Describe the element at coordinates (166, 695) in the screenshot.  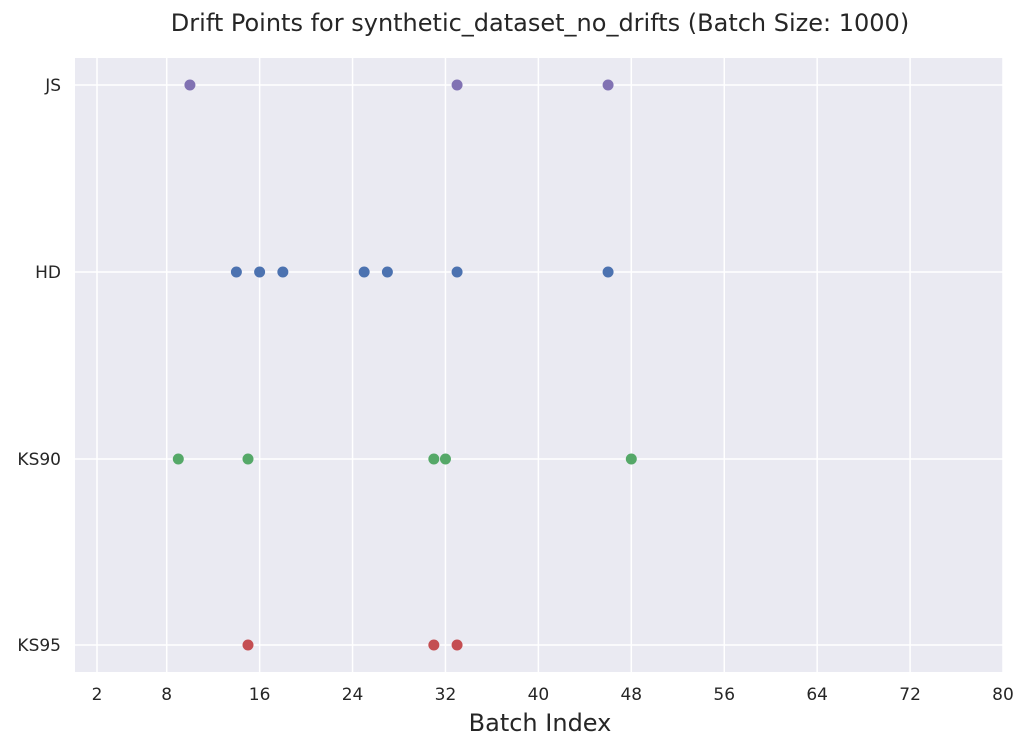
I see `x-tick-label: 8` at that location.